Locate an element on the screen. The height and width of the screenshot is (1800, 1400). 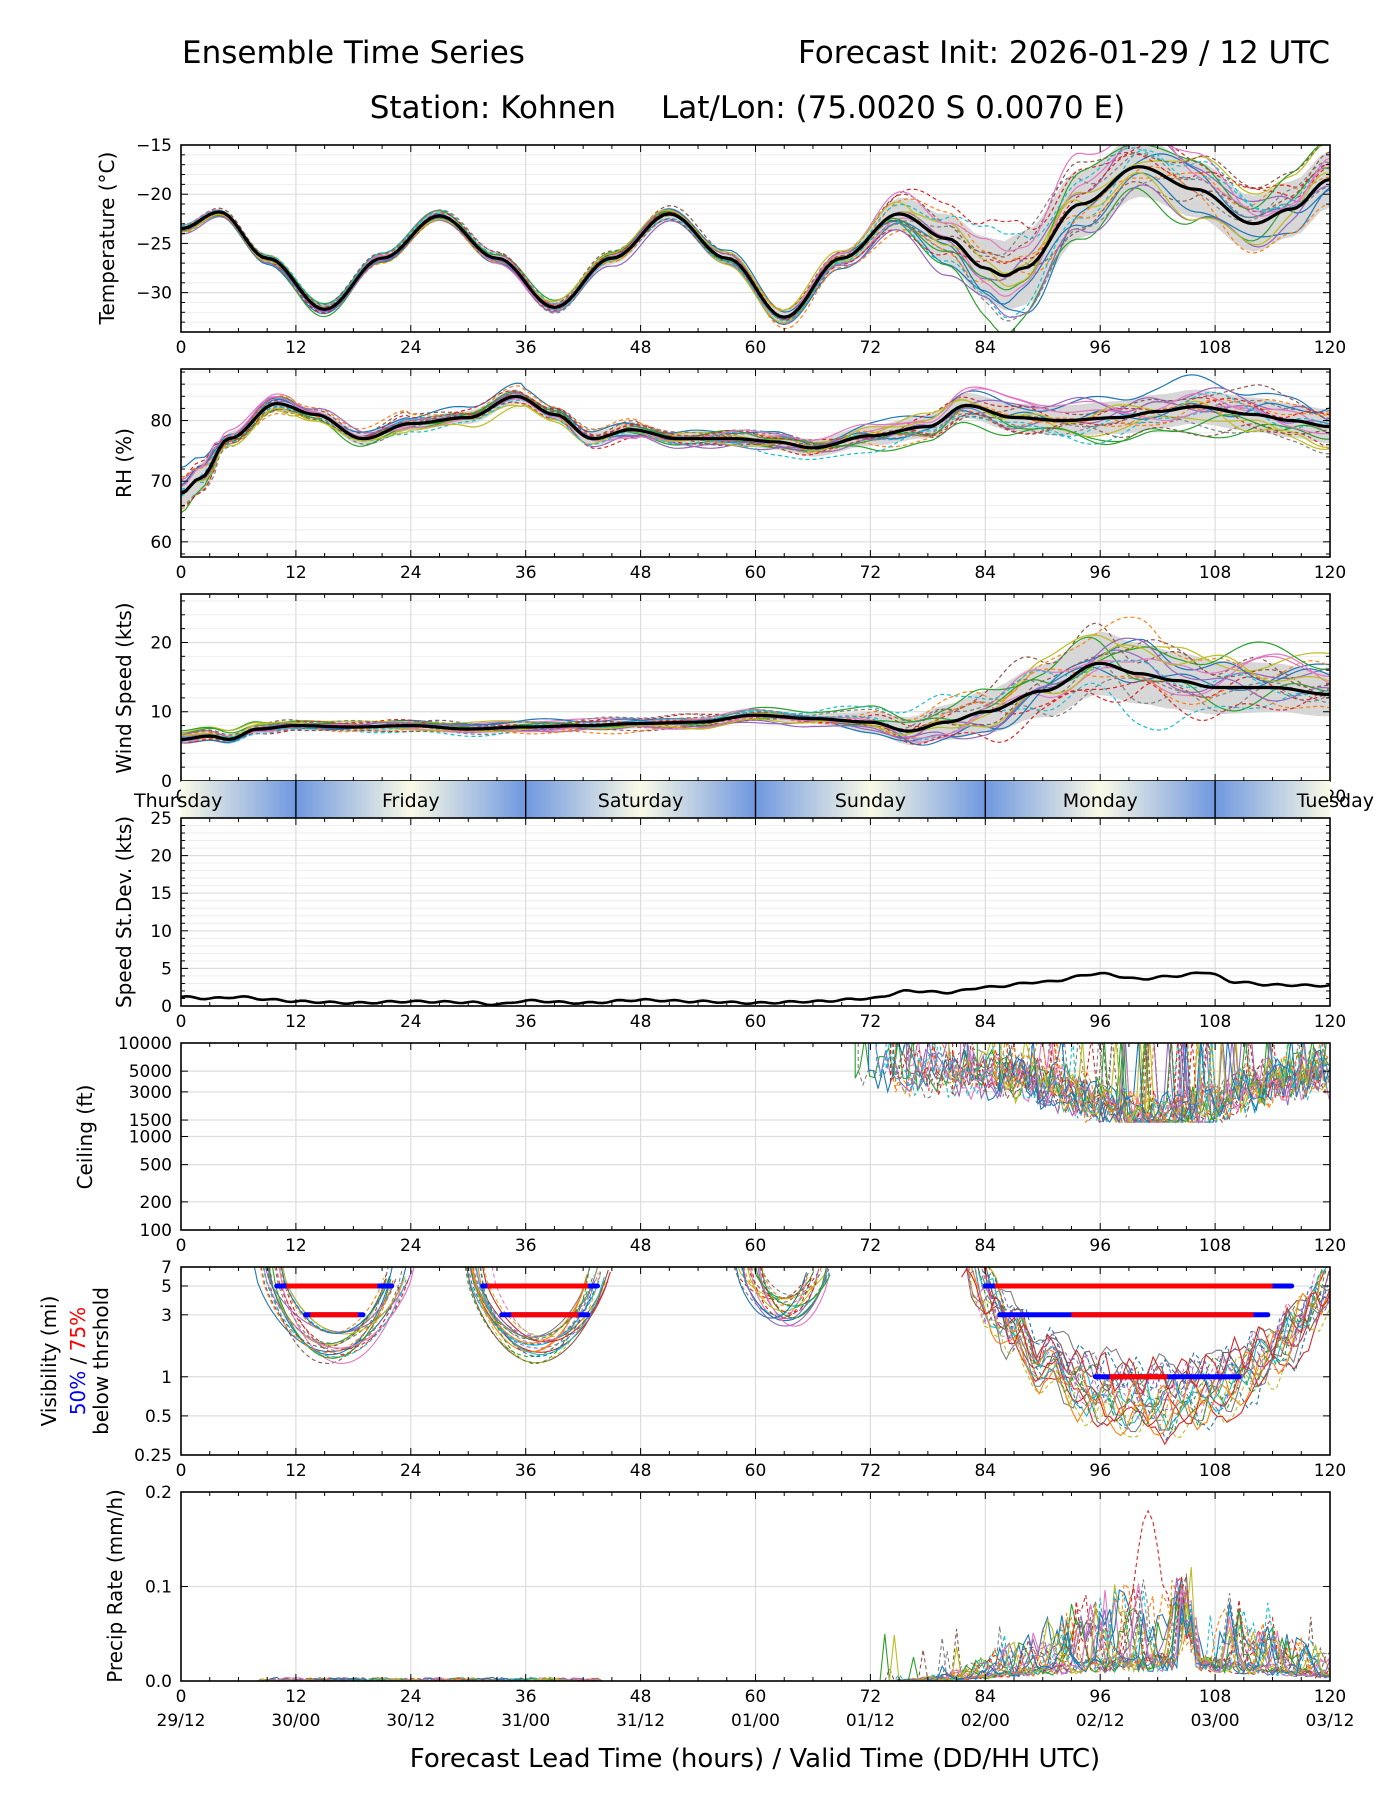
wind-speed-panel: 0122436486072849610812001020 is located at coordinates (748, 700).